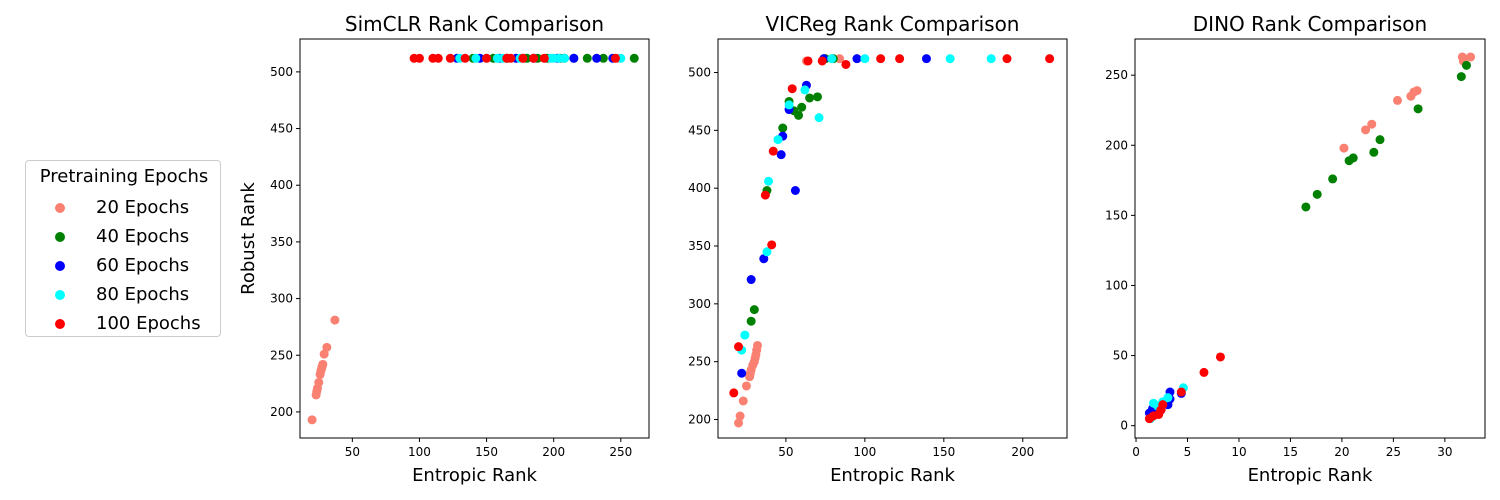  What do you see at coordinates (281, 299) in the screenshot?
I see `y-tick-label: 300` at bounding box center [281, 299].